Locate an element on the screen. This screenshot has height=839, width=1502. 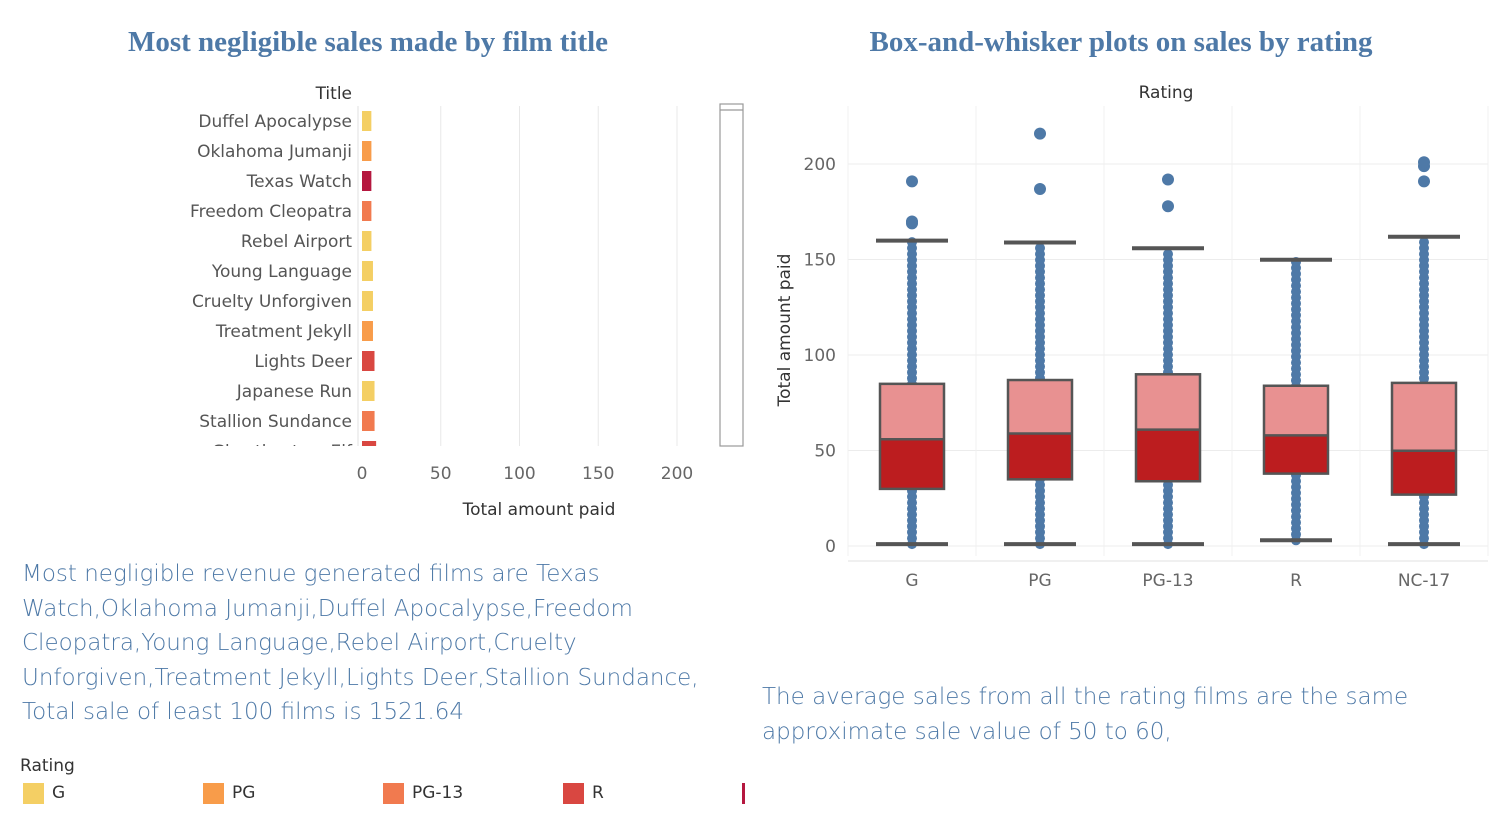
box-y-axis-label: Total amount paid is located at coordinates (785, 331).